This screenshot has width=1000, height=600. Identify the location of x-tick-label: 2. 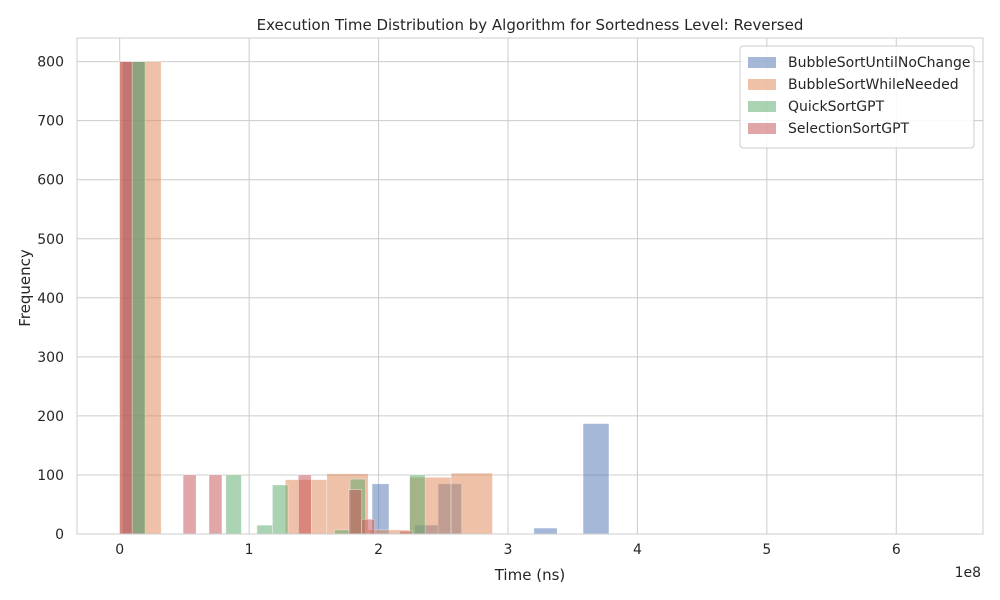
(378, 550).